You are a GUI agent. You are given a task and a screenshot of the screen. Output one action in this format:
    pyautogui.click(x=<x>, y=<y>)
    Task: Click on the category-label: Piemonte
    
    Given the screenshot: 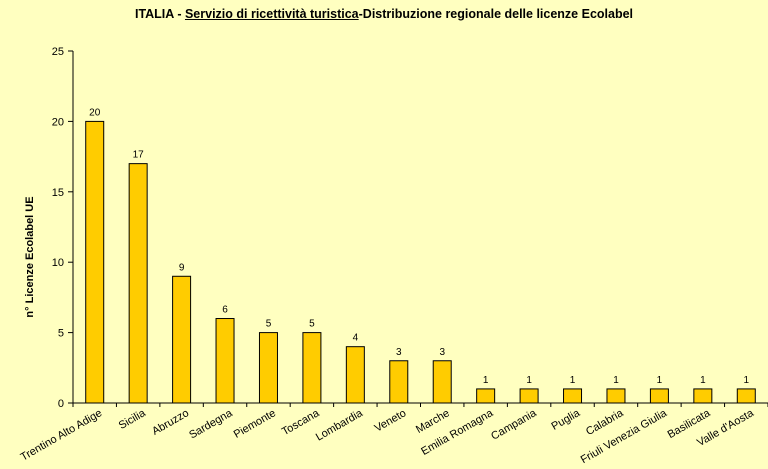 What is the action you would take?
    pyautogui.click(x=255, y=424)
    